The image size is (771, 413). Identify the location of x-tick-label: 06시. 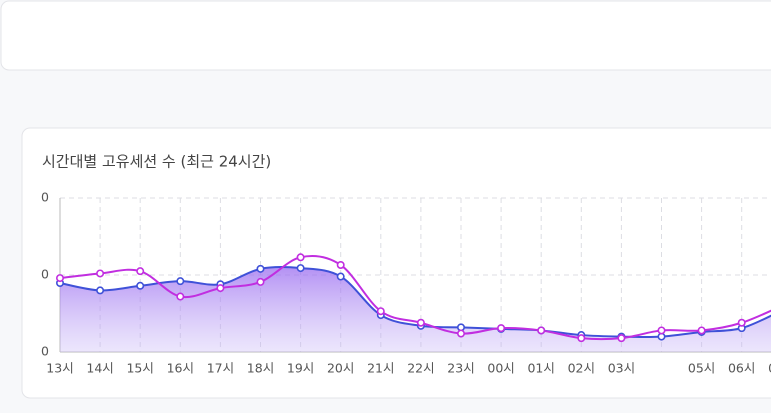
(741, 368).